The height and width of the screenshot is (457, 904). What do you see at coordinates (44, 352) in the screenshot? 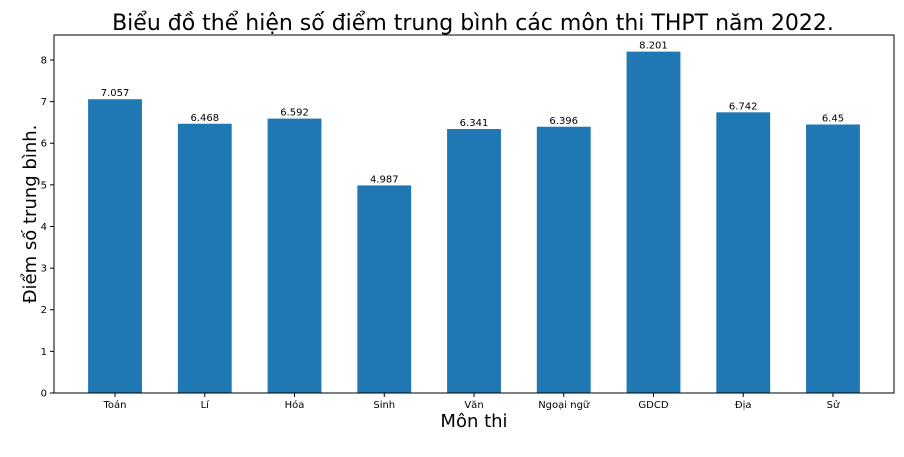
I see `y-tick-label: 1` at bounding box center [44, 352].